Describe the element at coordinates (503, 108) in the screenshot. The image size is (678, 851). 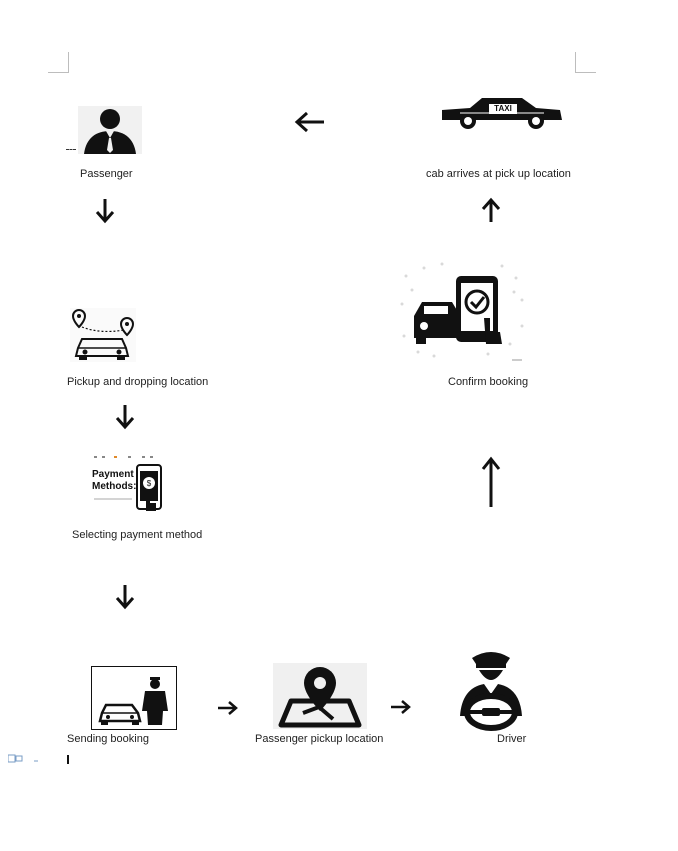
I see `taxi-sign: TAXI` at that location.